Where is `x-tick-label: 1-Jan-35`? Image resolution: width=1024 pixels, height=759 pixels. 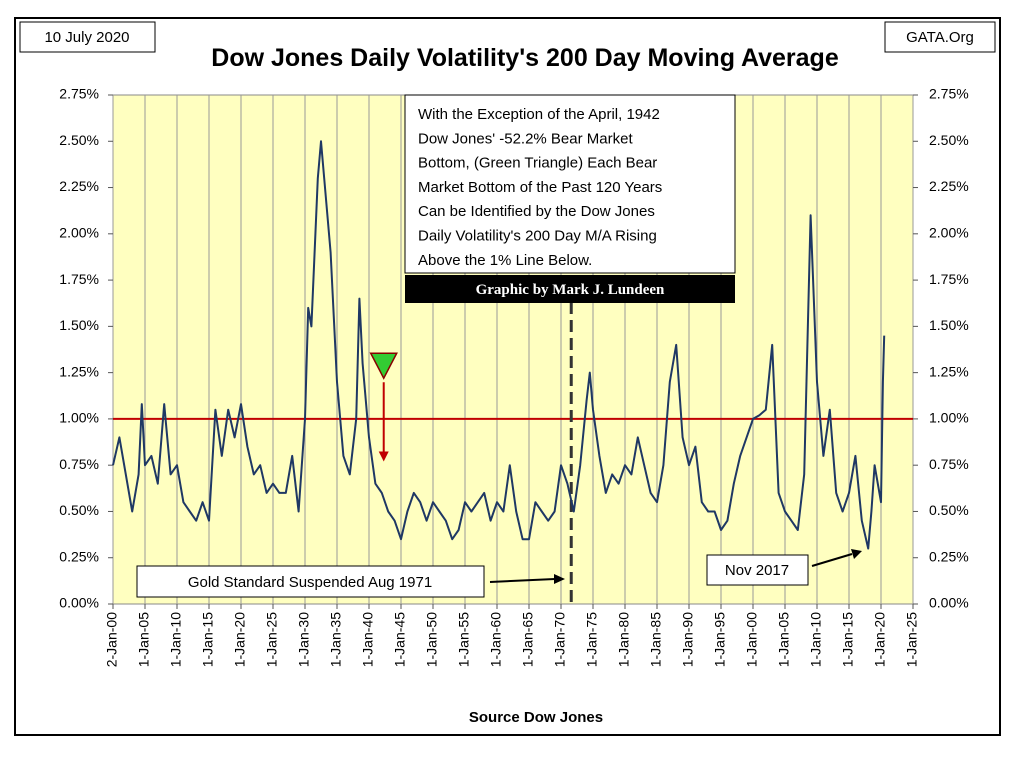 x-tick-label: 1-Jan-35 is located at coordinates (336, 639).